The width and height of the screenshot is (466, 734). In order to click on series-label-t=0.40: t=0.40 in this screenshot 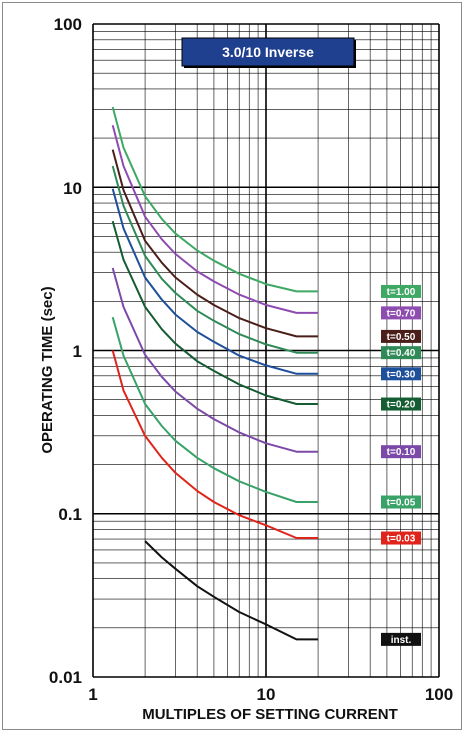, I will do `click(401, 353)`.